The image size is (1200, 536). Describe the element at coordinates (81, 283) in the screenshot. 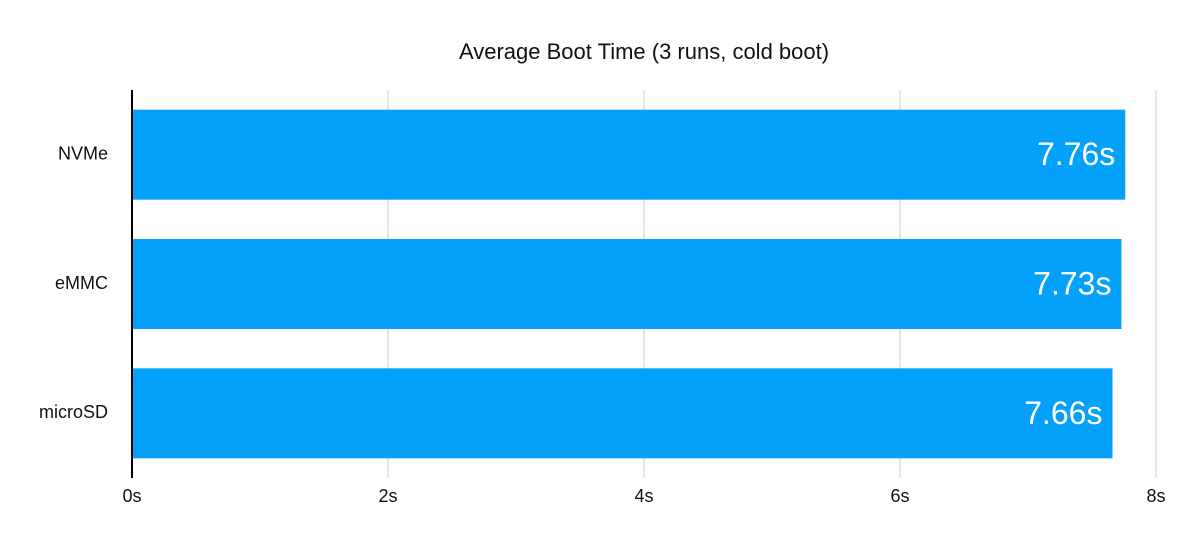

I see `y-tick-label: eMMC` at that location.